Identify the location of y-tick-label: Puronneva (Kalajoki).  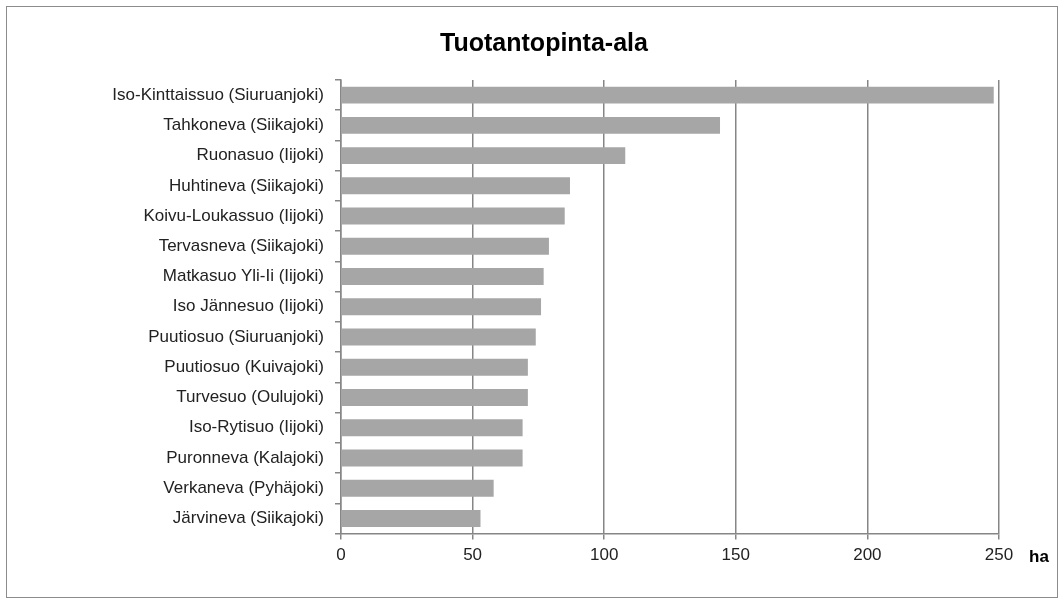
(245, 457).